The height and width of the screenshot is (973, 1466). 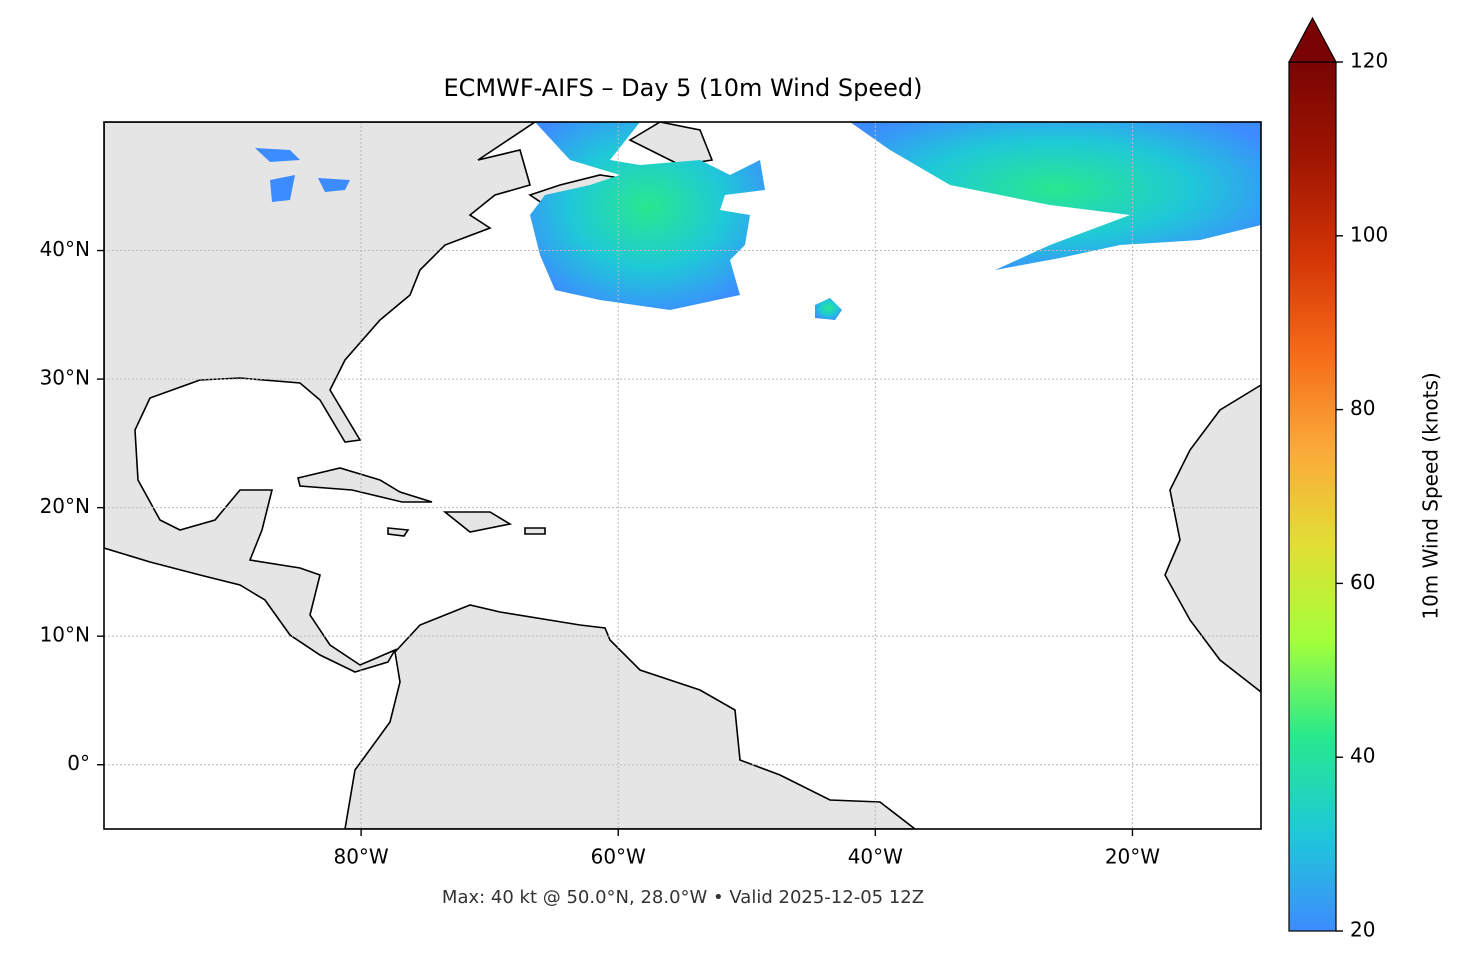 I want to click on x-tick-label: 80°W, so click(x=360, y=857).